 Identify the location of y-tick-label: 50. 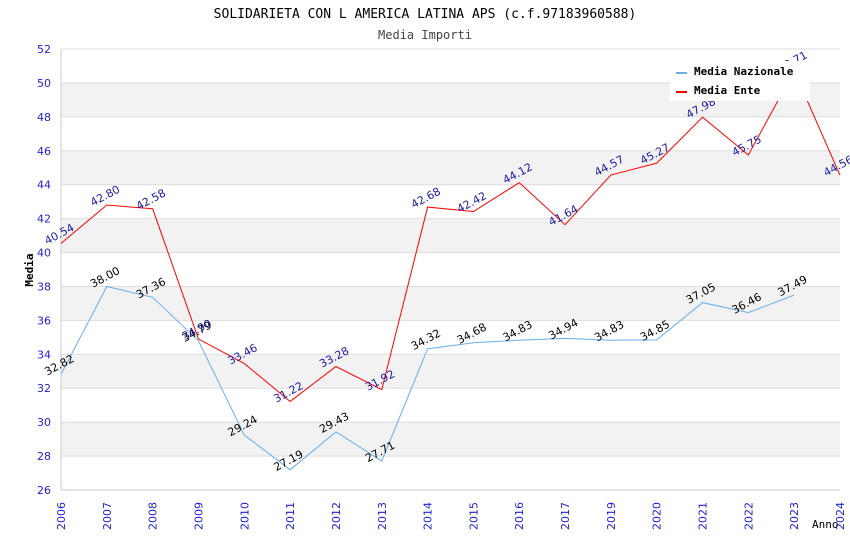
(44, 83).